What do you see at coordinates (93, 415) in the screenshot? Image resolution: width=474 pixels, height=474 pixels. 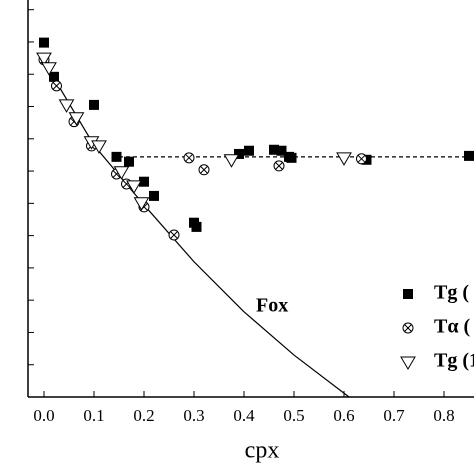 I see `x-tick-label: 0.1` at bounding box center [93, 415].